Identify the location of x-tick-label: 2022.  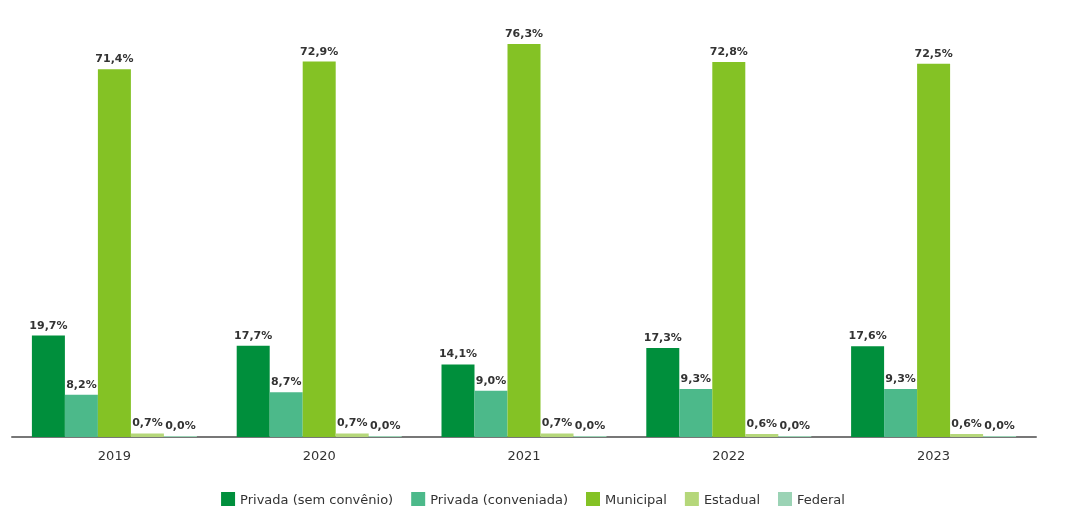
(729, 455).